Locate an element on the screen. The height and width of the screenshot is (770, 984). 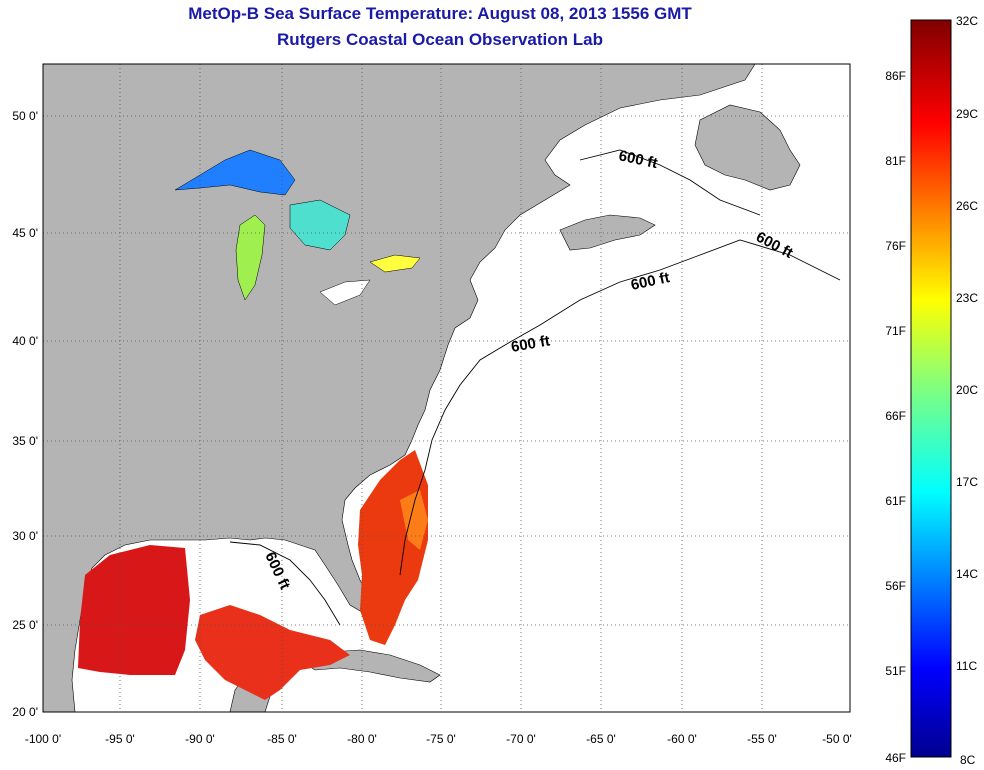
great-lakes is located at coordinates (297, 227).